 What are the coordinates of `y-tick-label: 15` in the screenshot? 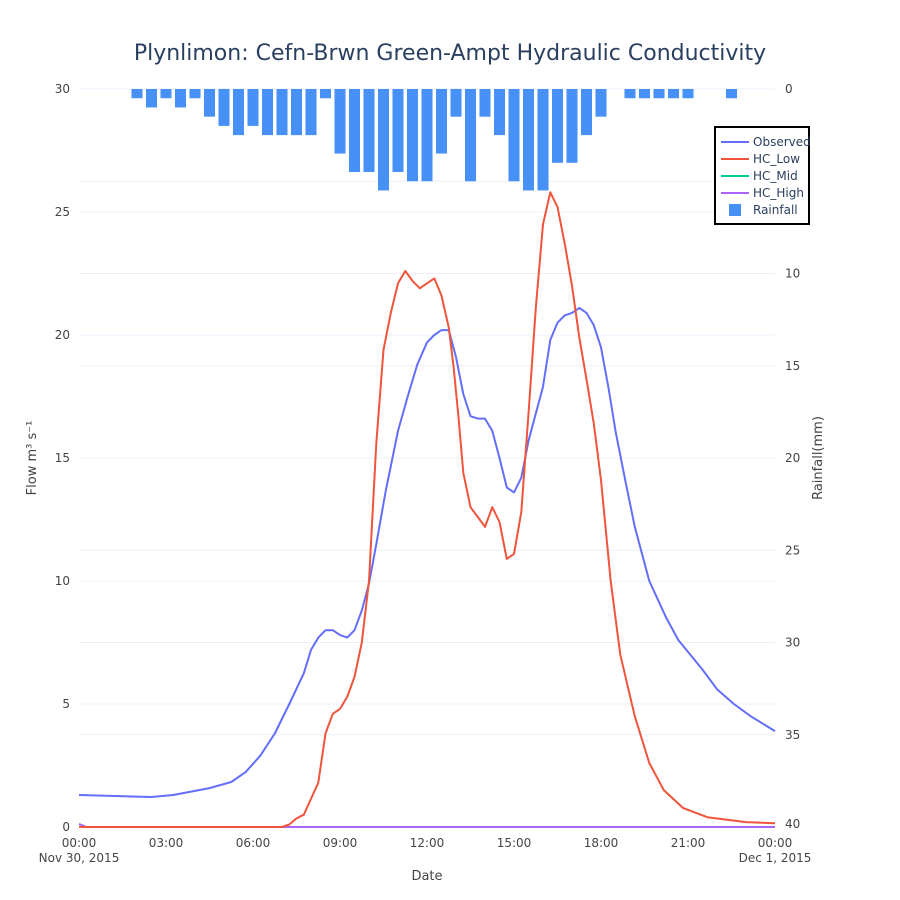 It's located at (62, 458).